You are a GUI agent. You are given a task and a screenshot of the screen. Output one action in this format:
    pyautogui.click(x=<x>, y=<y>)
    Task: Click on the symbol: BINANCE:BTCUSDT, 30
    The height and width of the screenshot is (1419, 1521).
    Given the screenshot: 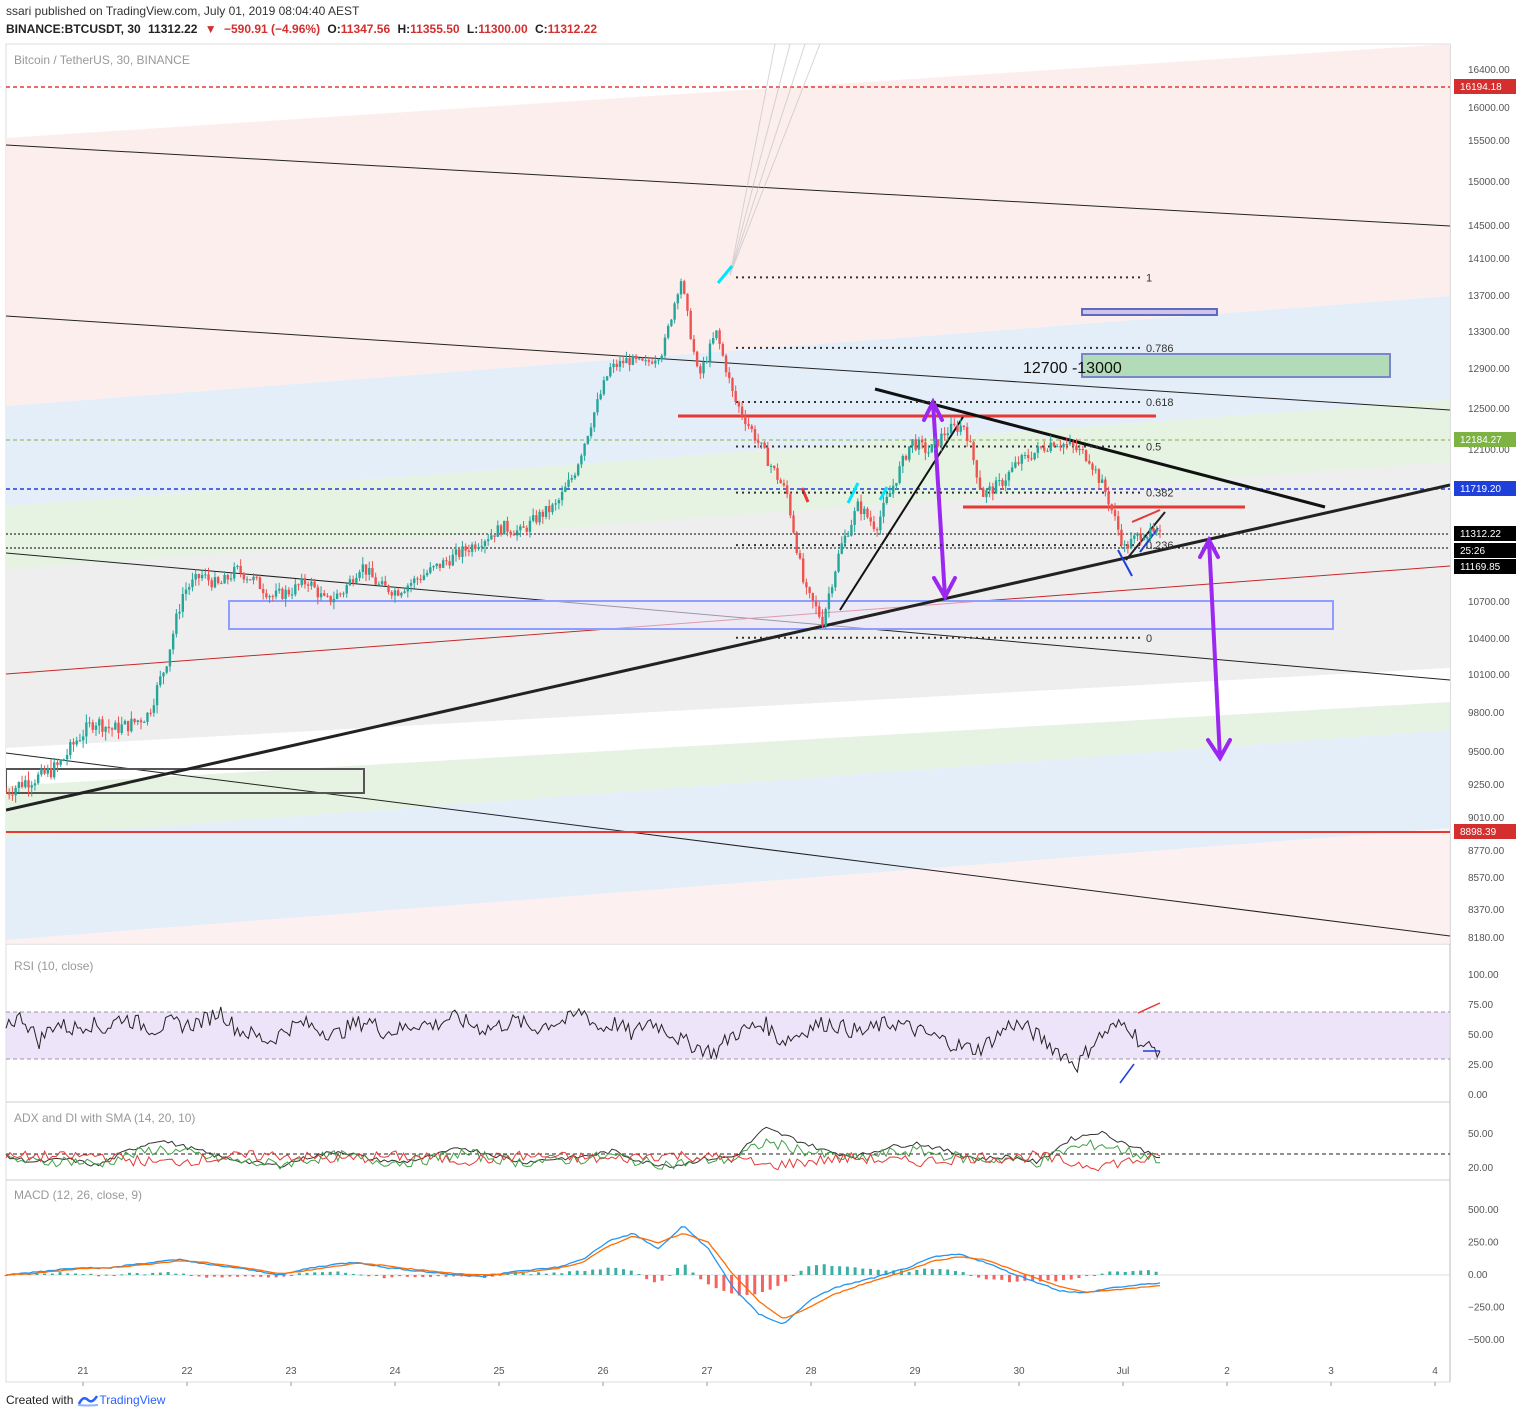 What is the action you would take?
    pyautogui.click(x=73, y=29)
    